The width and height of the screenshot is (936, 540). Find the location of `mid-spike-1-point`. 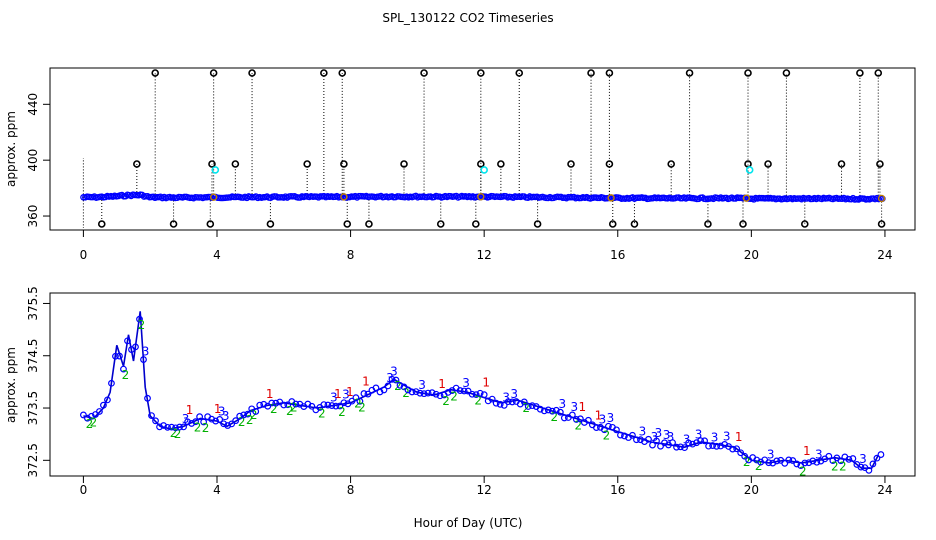

mid-spike-1-point is located at coordinates (212, 164).